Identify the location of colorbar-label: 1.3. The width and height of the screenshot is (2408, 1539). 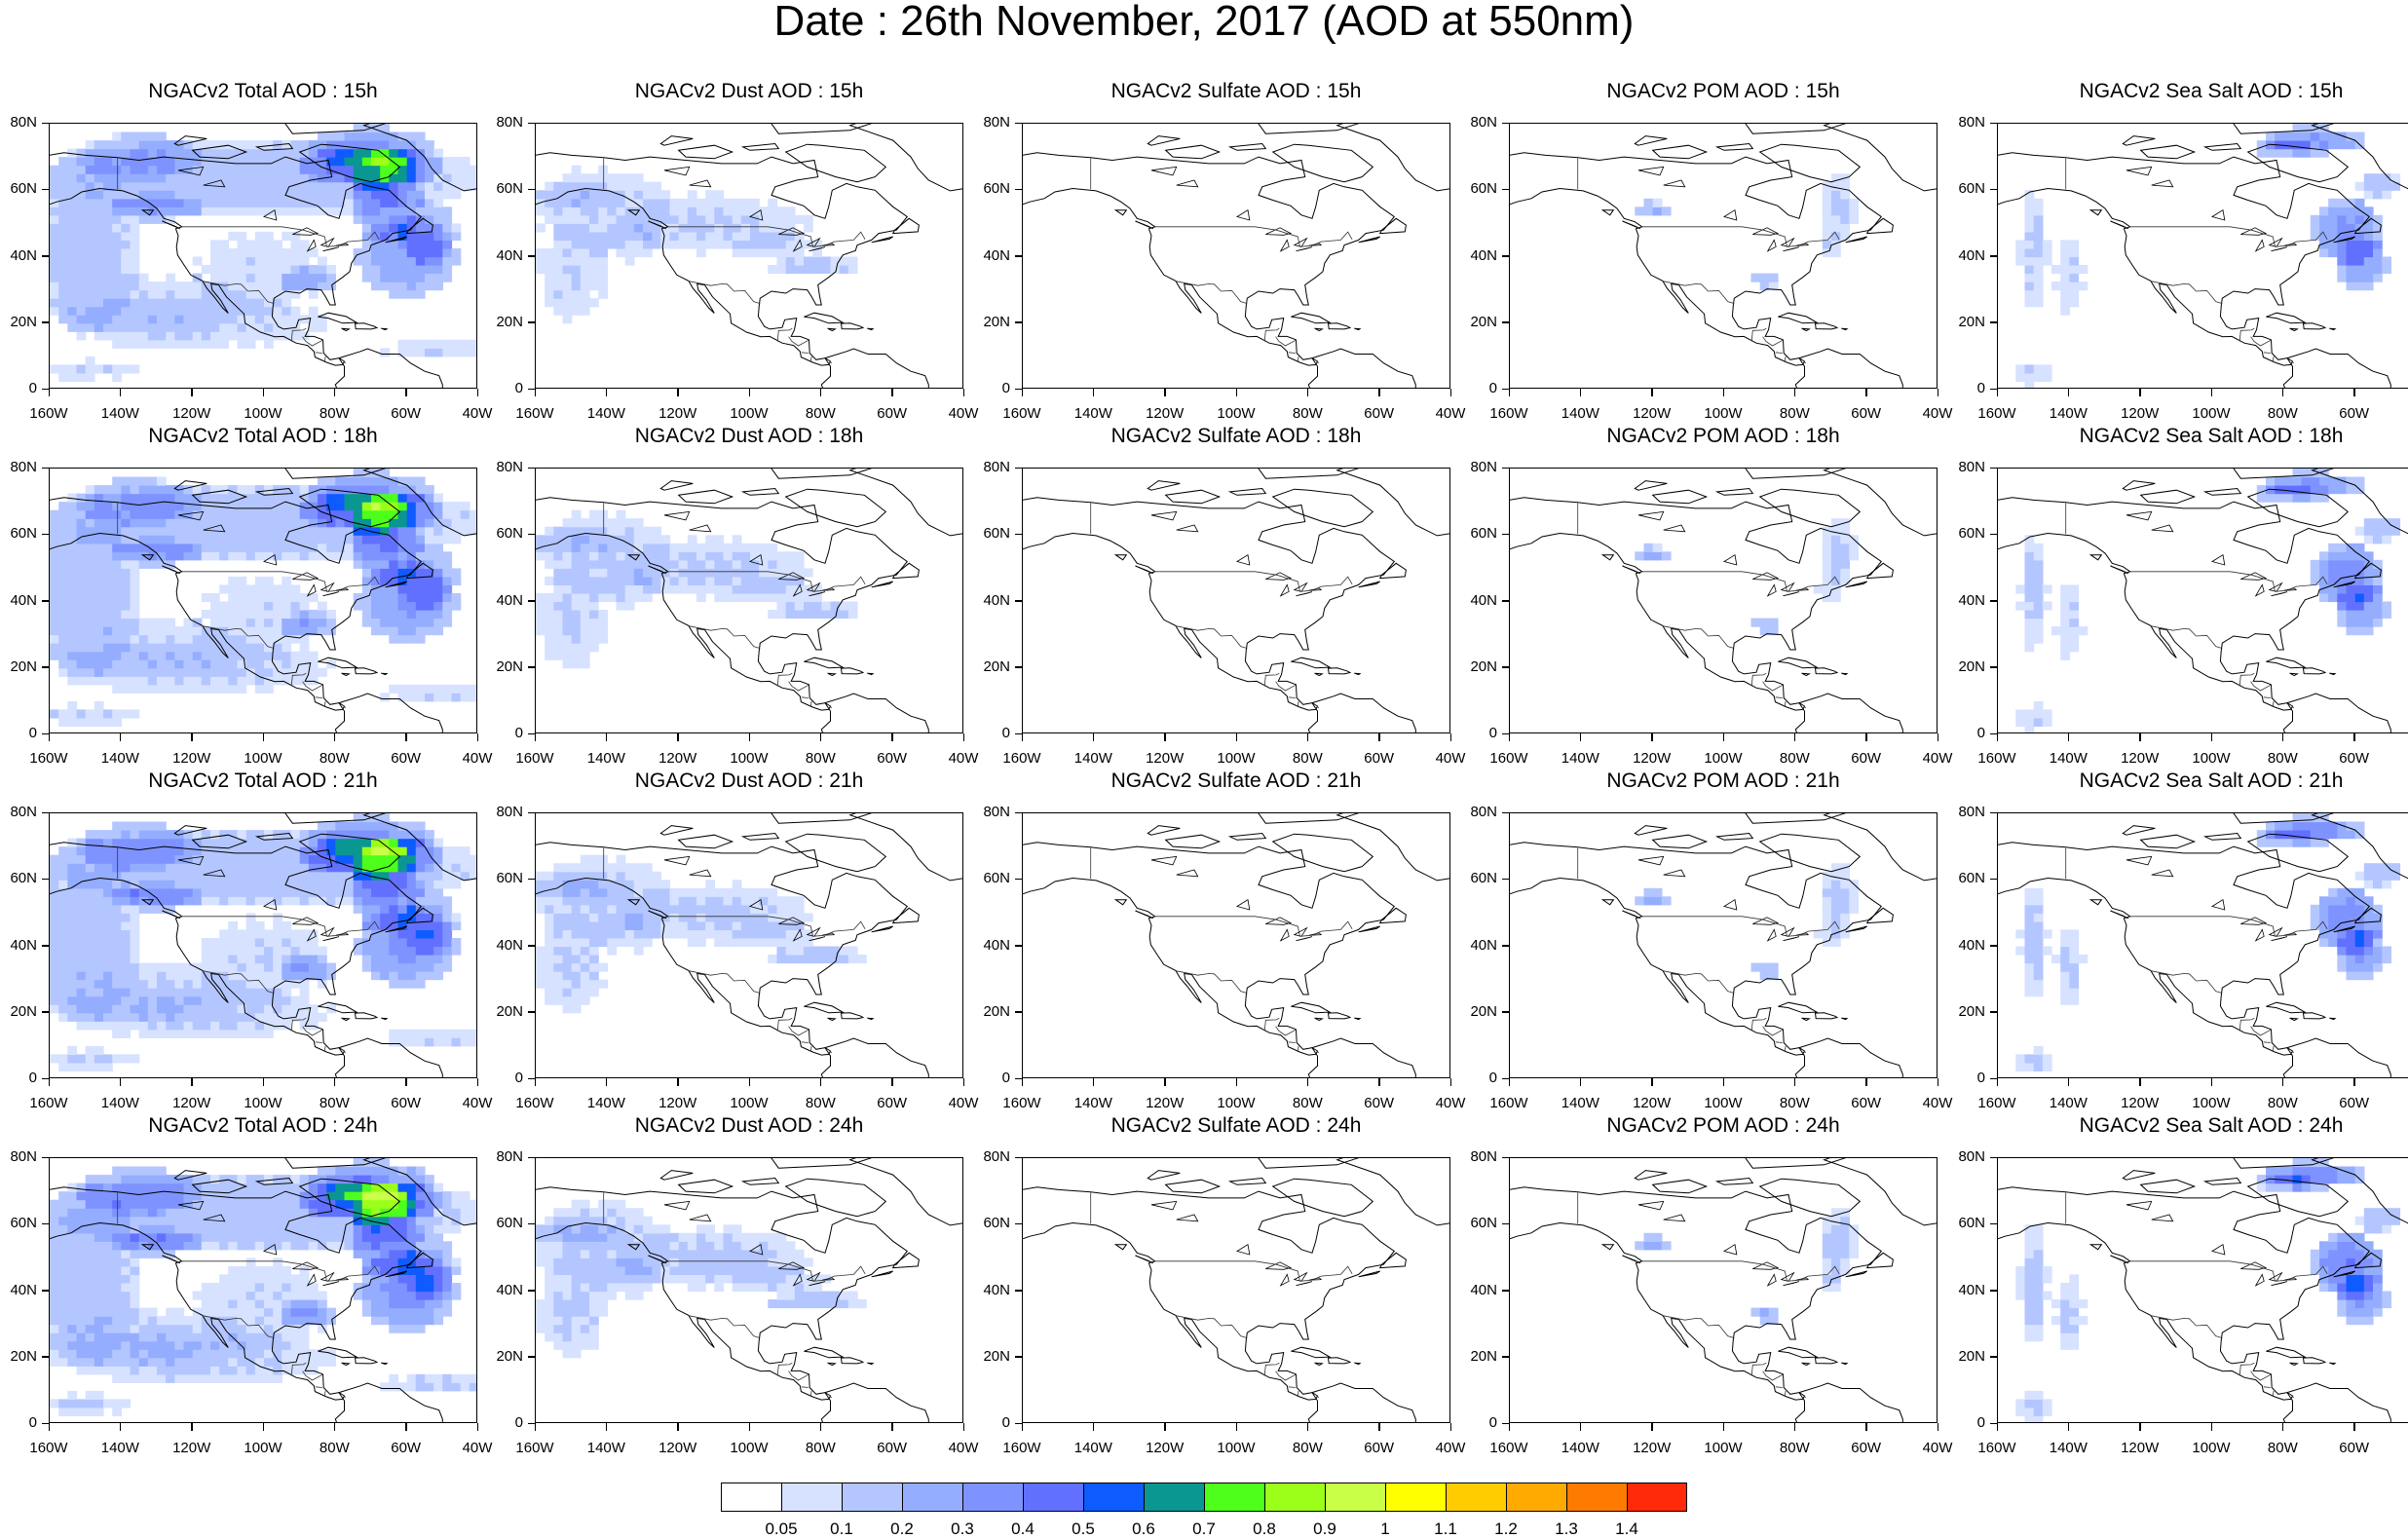
(1566, 1529).